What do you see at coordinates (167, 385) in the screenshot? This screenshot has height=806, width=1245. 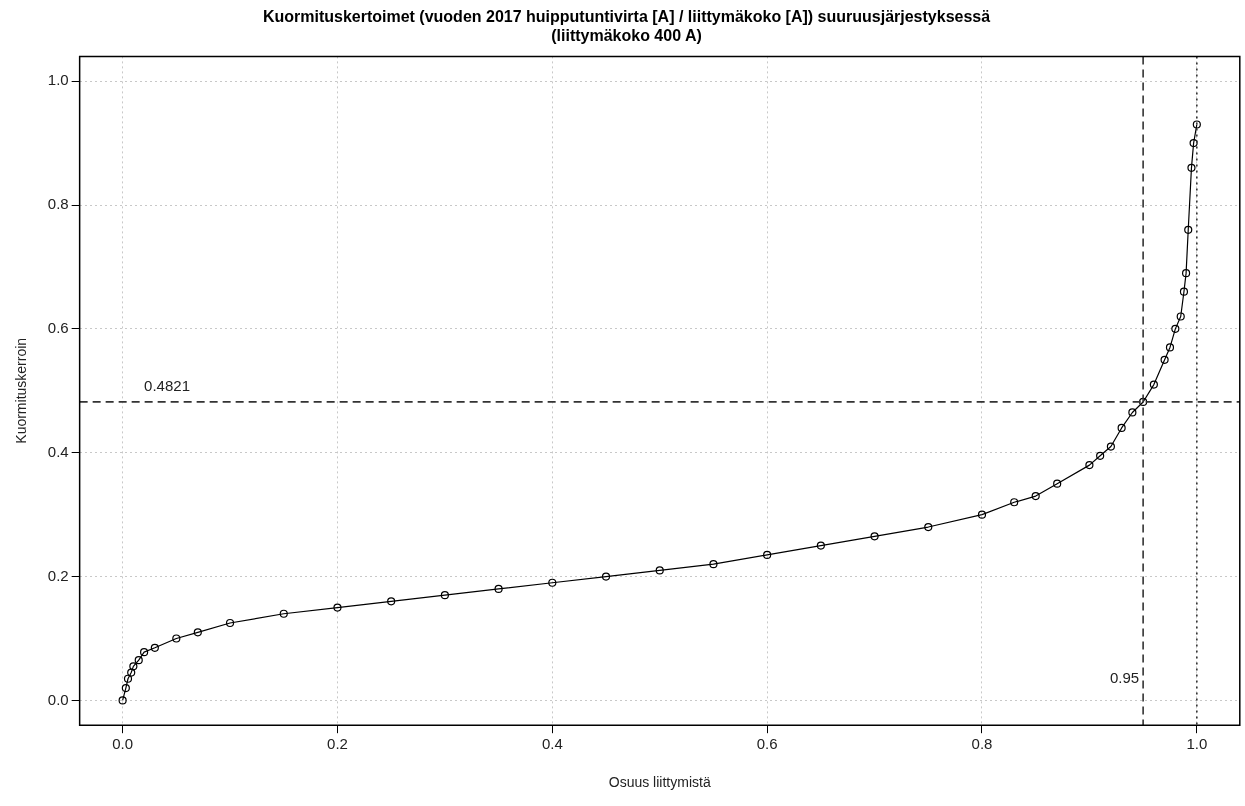 I see `ref-line-label: 0.4821` at bounding box center [167, 385].